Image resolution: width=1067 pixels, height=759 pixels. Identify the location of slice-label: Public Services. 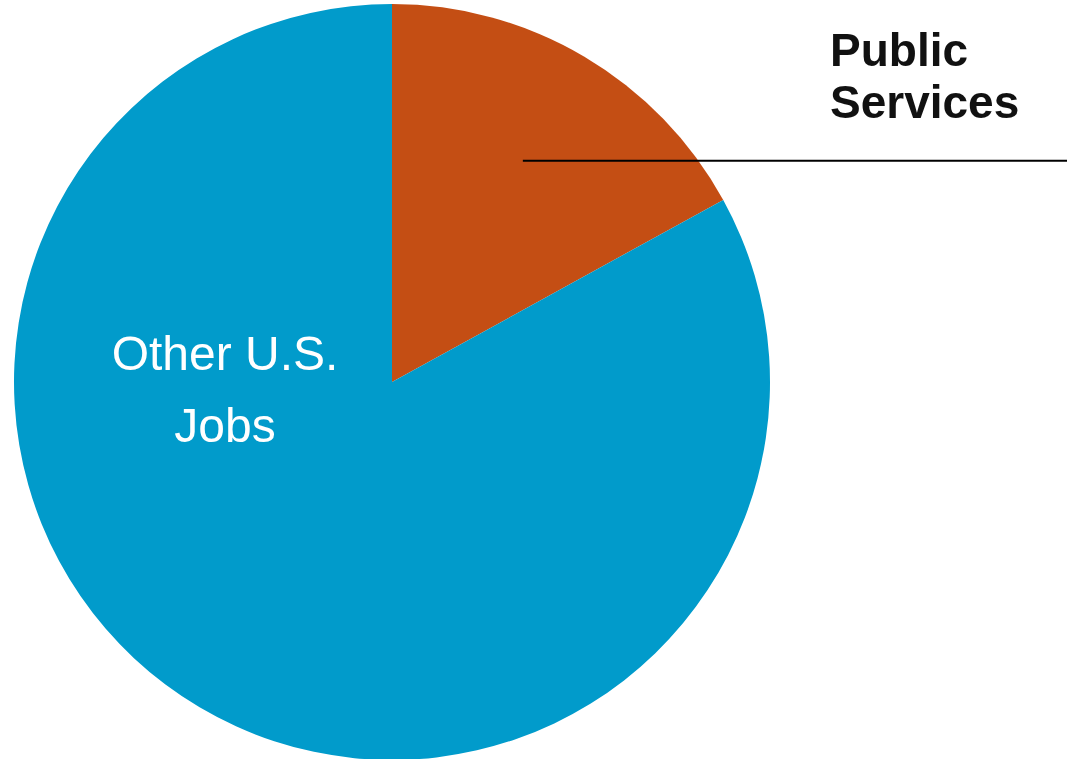
(925, 75).